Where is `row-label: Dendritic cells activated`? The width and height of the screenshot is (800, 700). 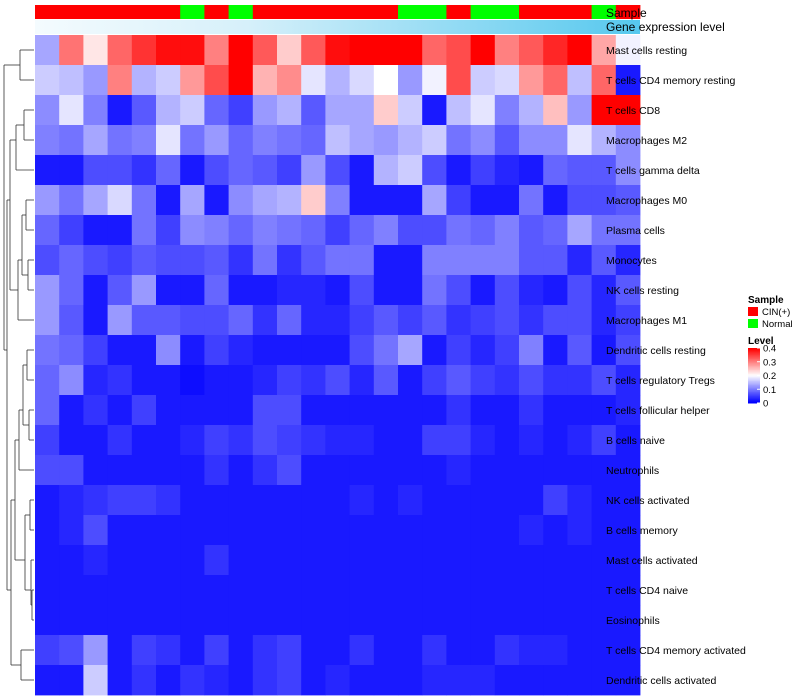 row-label: Dendritic cells activated is located at coordinates (661, 681).